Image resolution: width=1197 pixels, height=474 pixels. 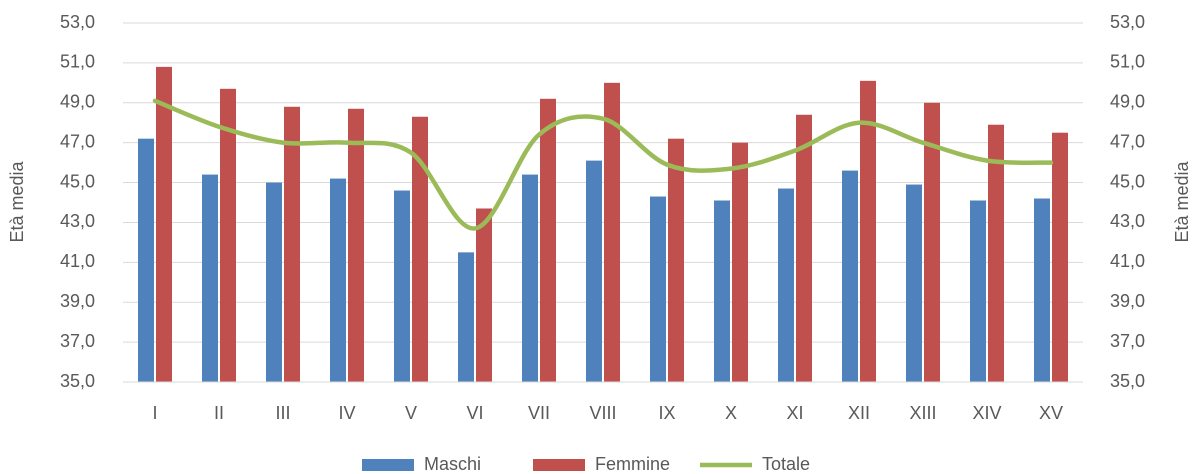 I want to click on y2-tick-label: 39,0, so click(x=1127, y=301).